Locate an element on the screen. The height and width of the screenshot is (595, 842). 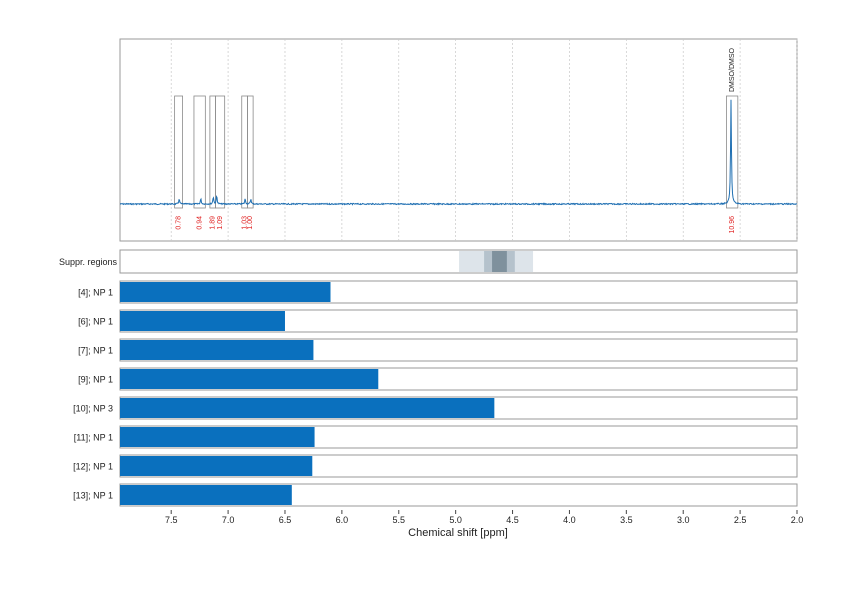
x-axis: 7.5 7.0 6.5 6.0 5.5 5.0 4.5 4.0 3.5 3.0 2.5 2.0 is located at coordinates (484, 517).